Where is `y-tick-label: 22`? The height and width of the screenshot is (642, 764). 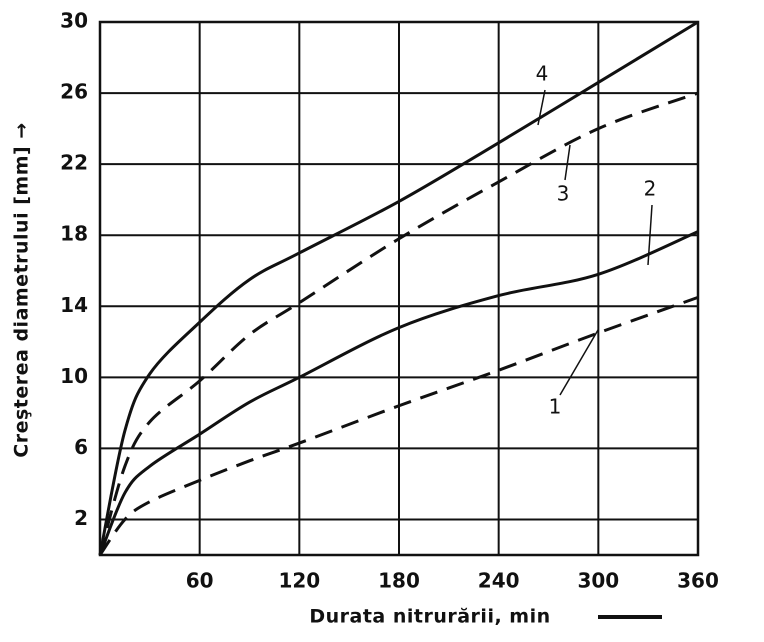
y-tick-label: 22 is located at coordinates (74, 163).